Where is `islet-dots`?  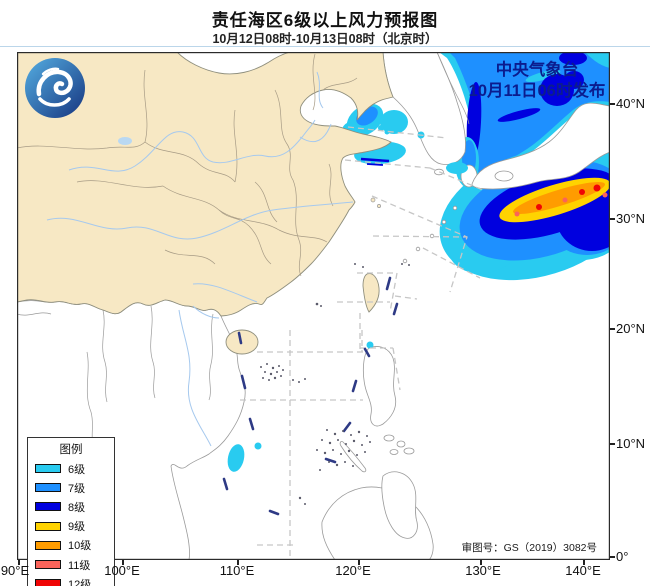
islet-dots is located at coordinates (335, 384).